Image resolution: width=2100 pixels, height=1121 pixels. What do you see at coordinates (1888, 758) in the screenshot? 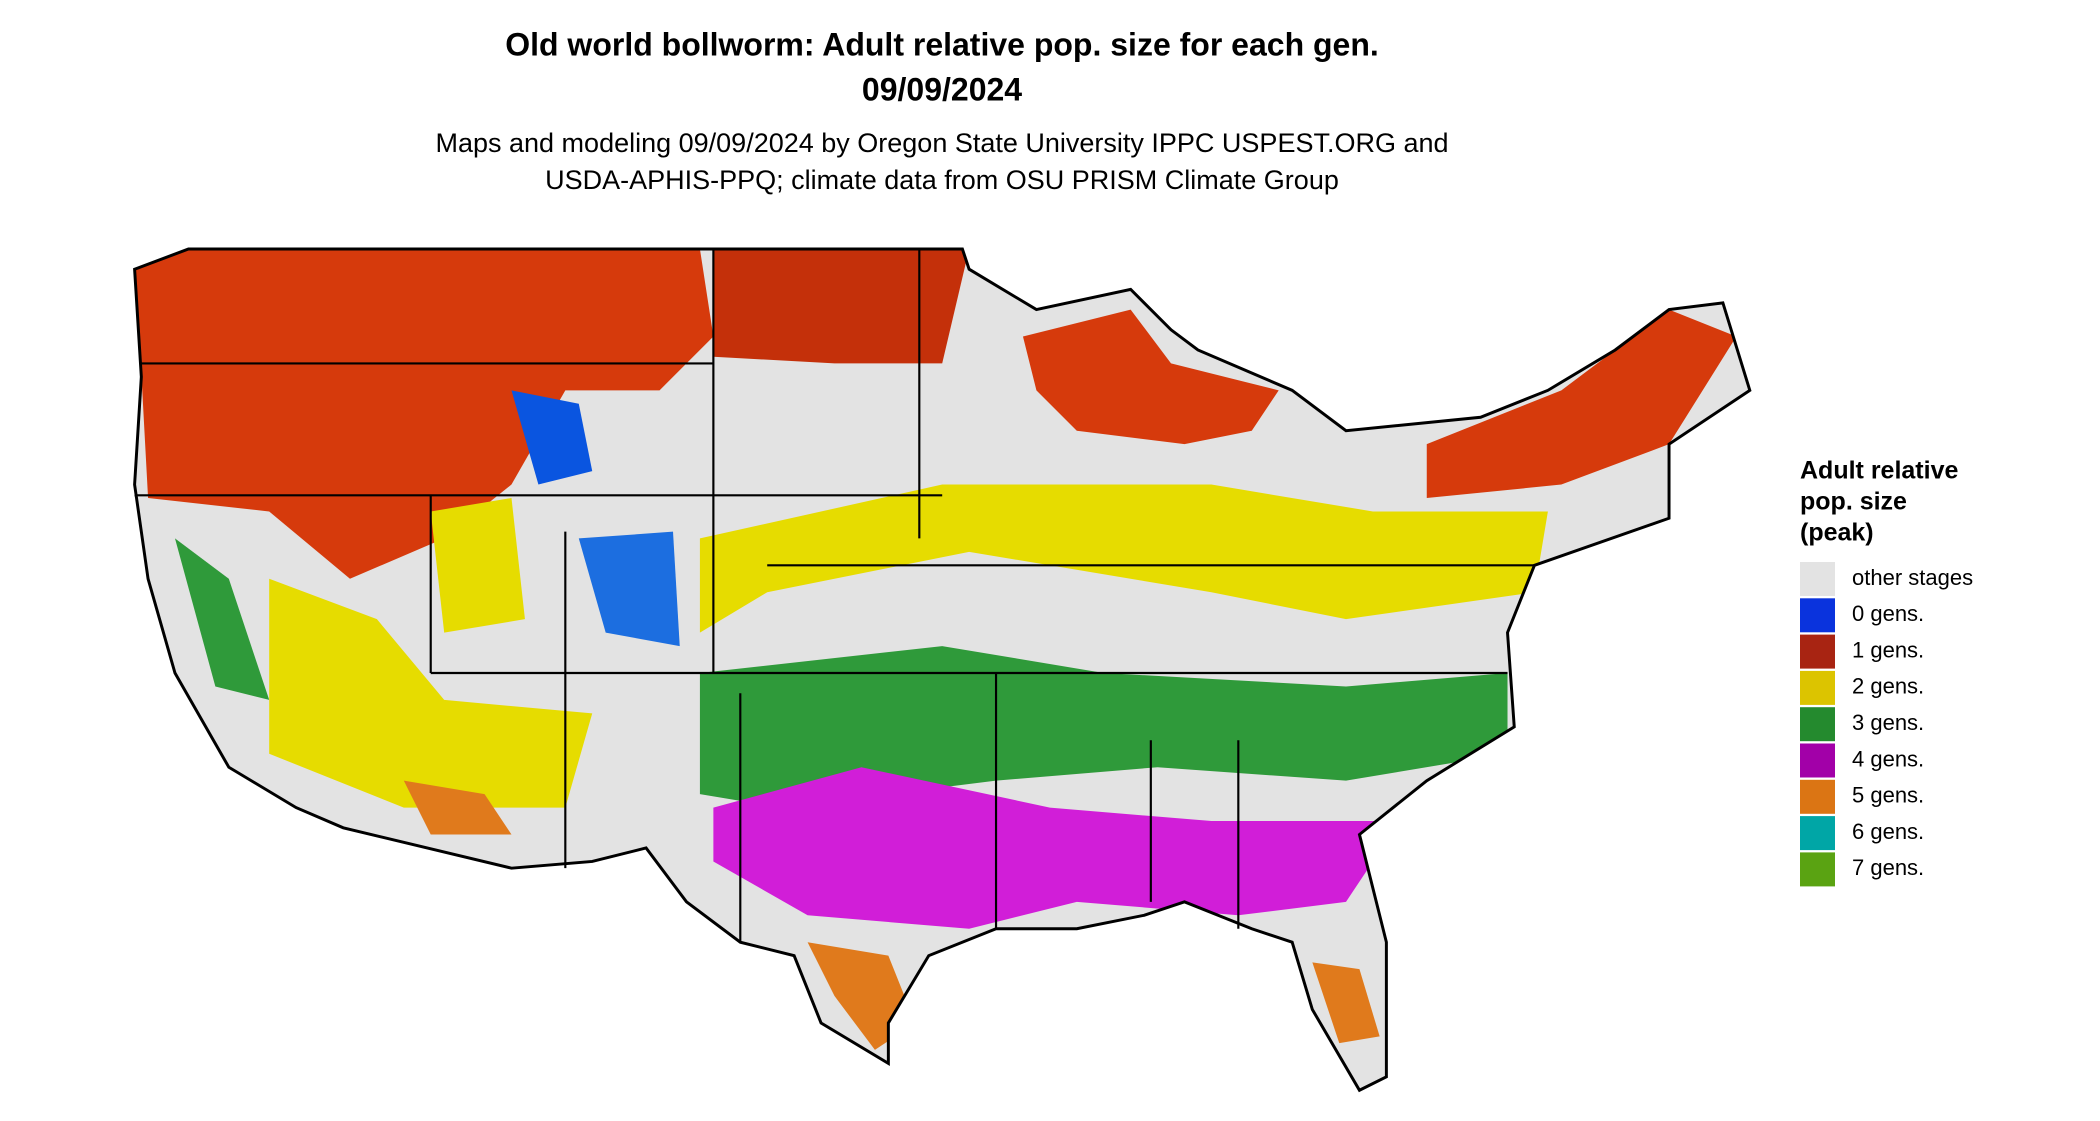
I see `legend-label: 4 gens.` at bounding box center [1888, 758].